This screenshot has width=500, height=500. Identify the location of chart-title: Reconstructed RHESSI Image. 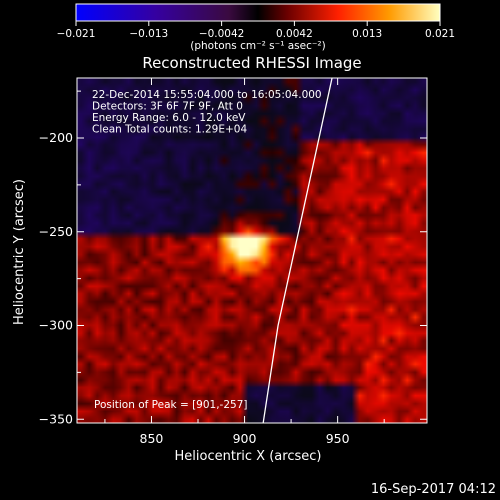
(251, 63).